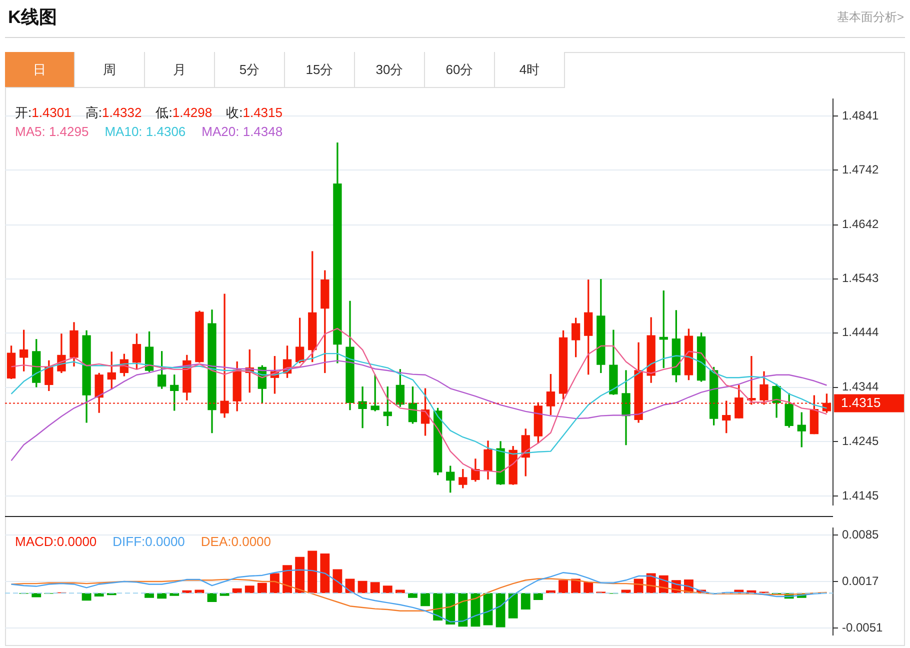 The height and width of the screenshot is (648, 910). I want to click on y-tick-label: 1.4543, so click(861, 278).